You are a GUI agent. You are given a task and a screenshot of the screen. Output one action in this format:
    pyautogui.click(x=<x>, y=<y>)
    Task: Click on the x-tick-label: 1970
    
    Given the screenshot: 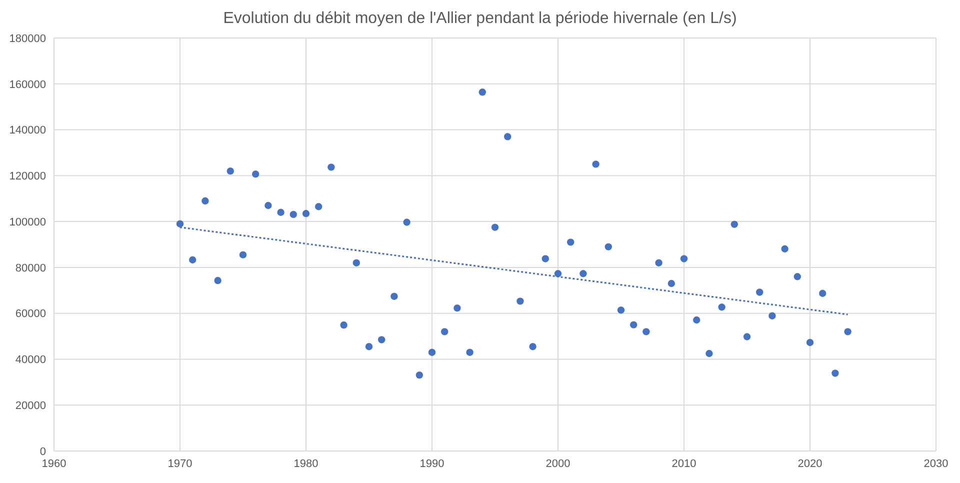 What is the action you would take?
    pyautogui.click(x=180, y=464)
    